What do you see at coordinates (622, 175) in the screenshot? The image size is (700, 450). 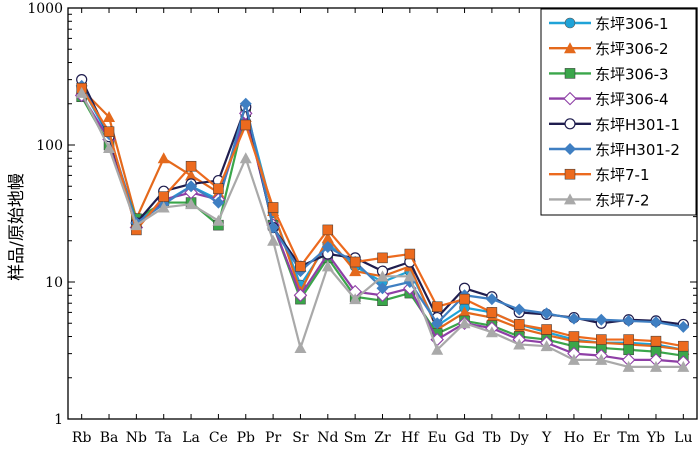 I see `legend-label: 东坪7-1` at bounding box center [622, 175].